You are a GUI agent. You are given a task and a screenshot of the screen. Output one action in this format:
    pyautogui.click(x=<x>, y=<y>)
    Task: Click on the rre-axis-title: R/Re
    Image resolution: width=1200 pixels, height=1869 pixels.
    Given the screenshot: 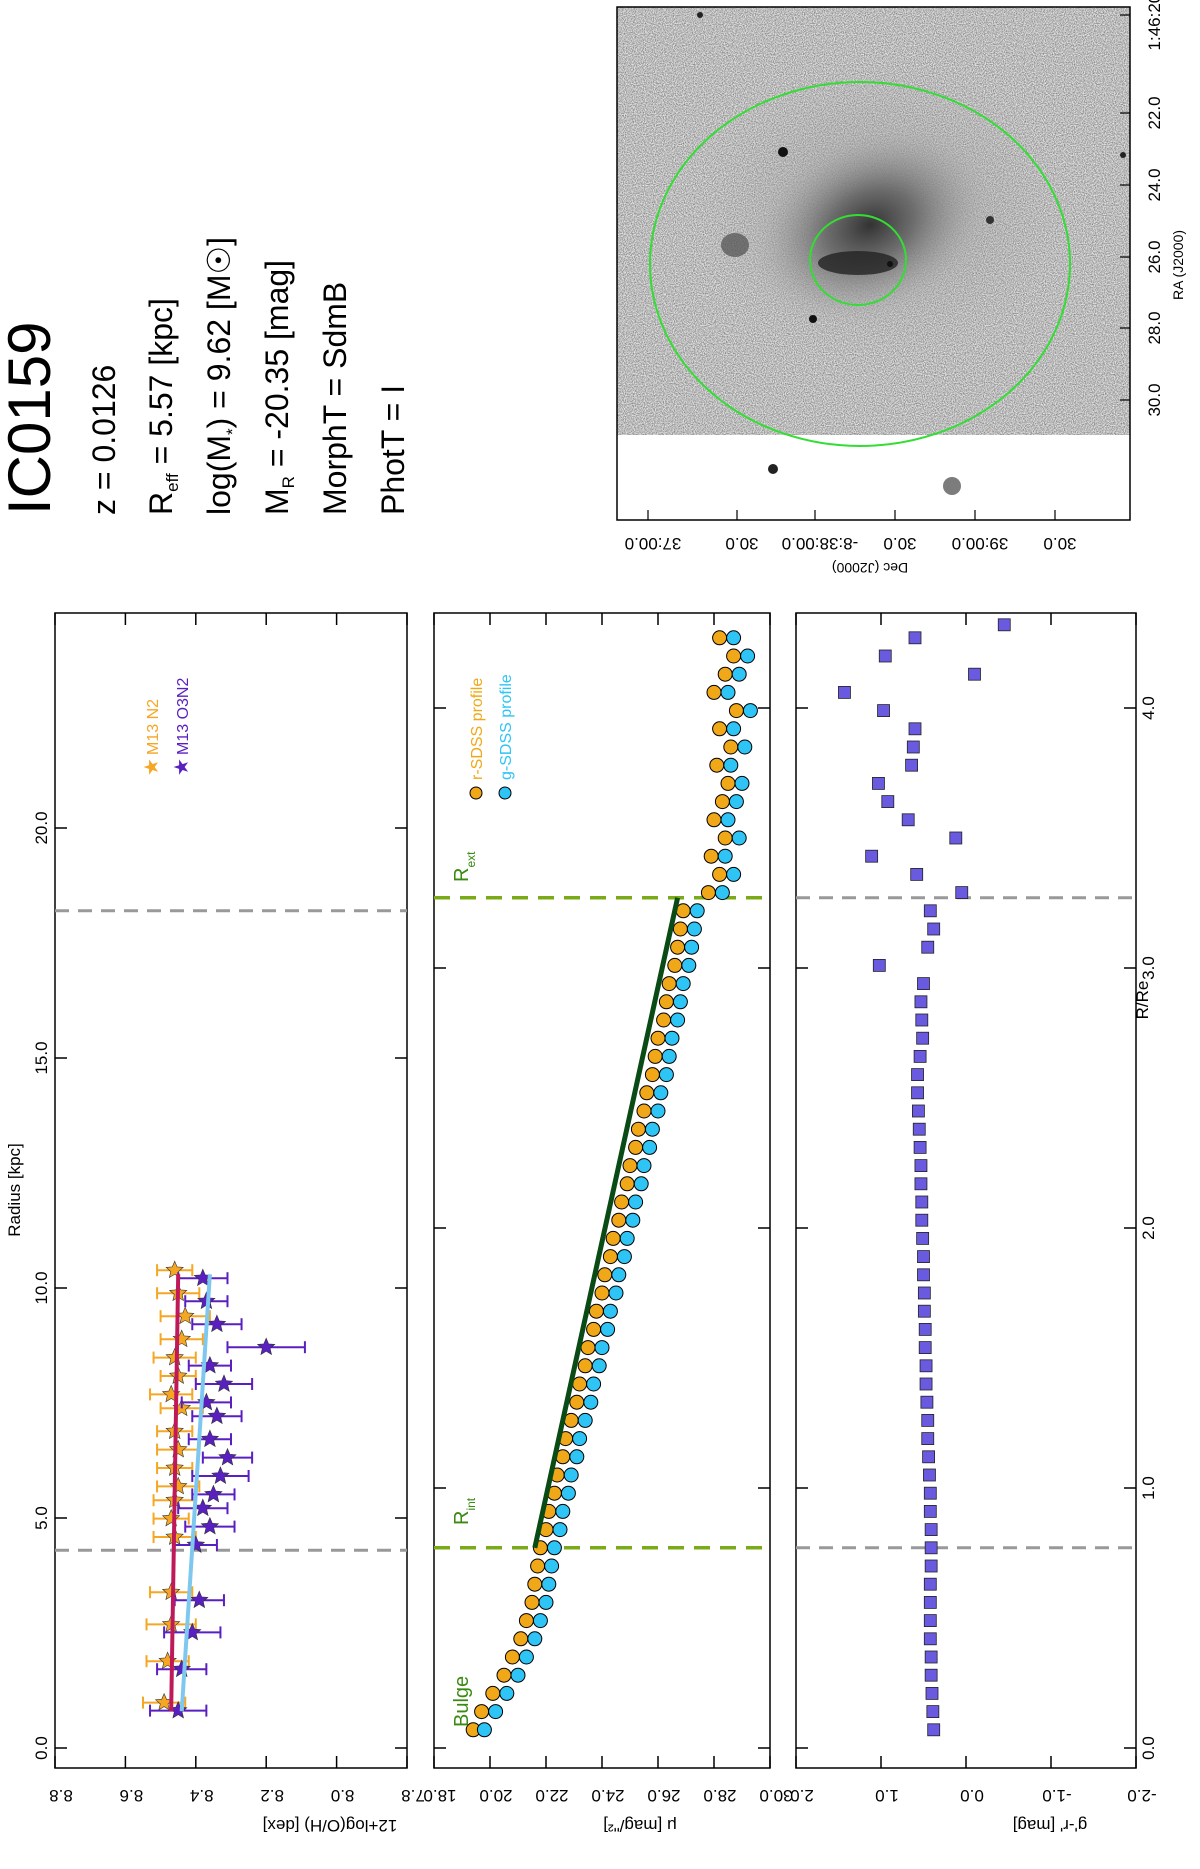 What is the action you would take?
    pyautogui.click(x=1142, y=1000)
    